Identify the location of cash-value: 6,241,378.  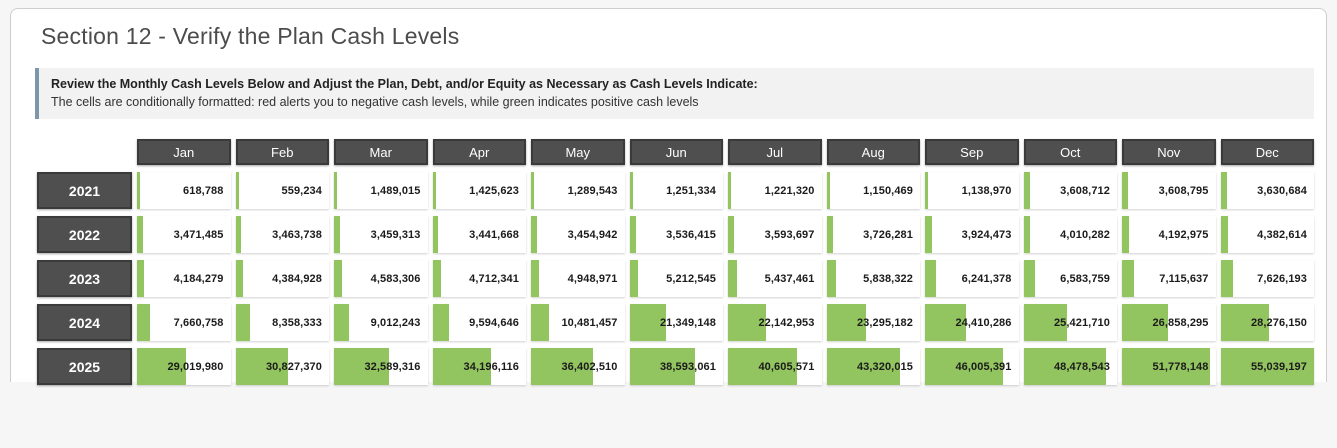
(986, 278).